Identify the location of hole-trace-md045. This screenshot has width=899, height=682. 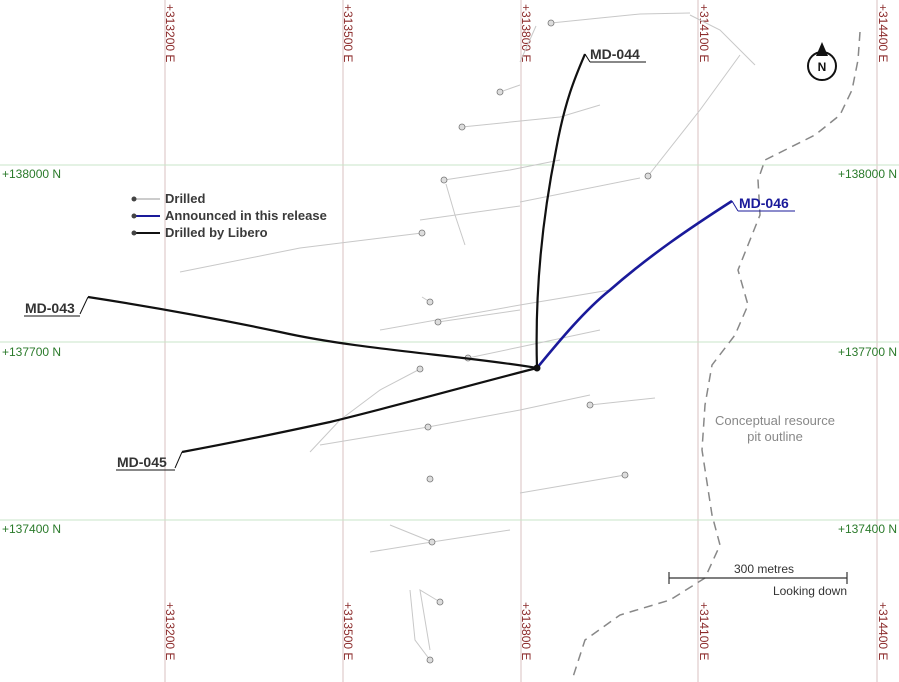
(359, 410).